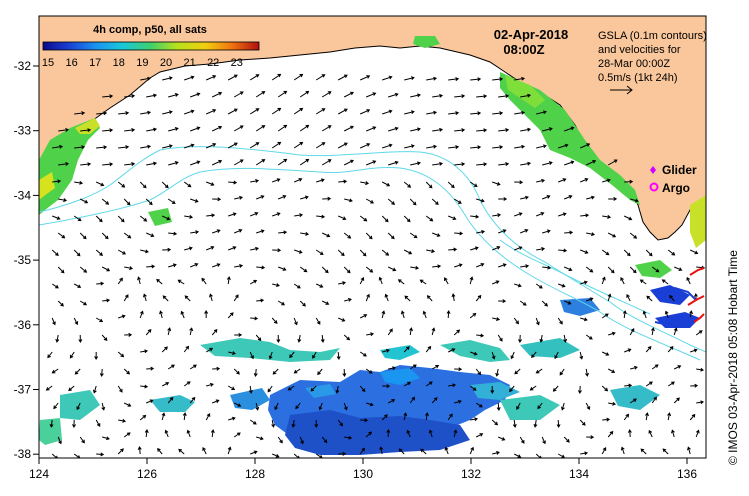  Describe the element at coordinates (679, 170) in the screenshot. I see `legend-glider: Glider` at that location.